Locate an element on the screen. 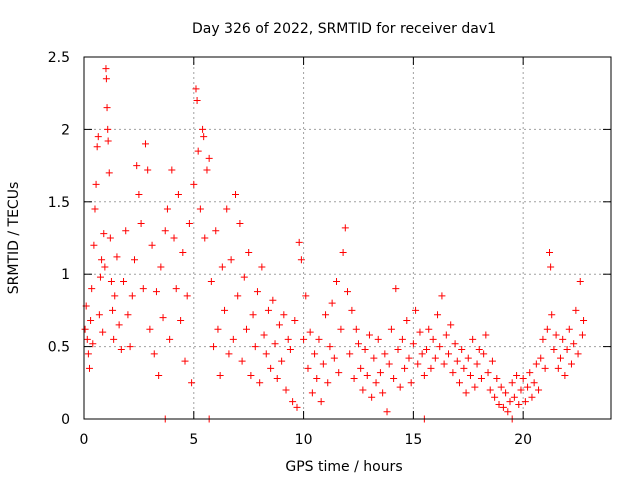  y-tick-label: 1.5 is located at coordinates (59, 203).